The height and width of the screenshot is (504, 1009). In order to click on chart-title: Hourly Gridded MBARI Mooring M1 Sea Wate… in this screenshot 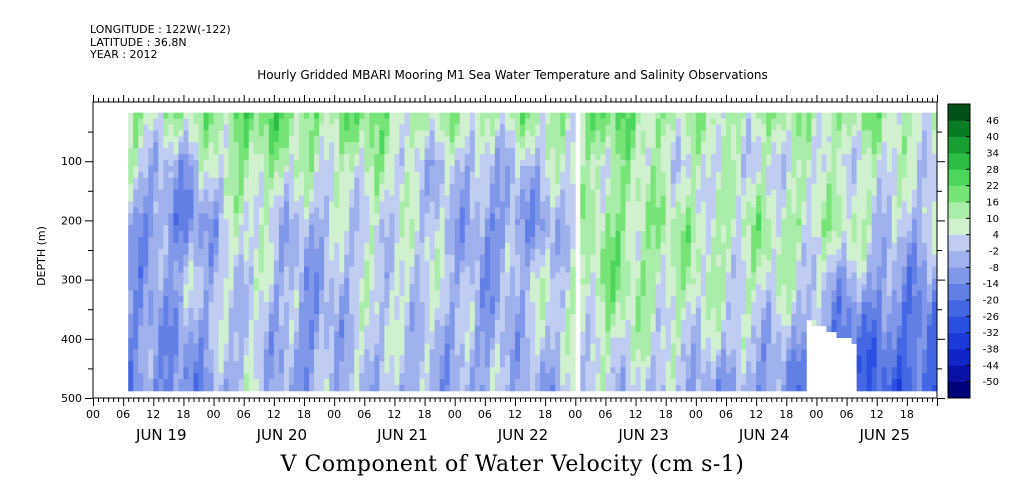, I will do `click(504, 75)`.